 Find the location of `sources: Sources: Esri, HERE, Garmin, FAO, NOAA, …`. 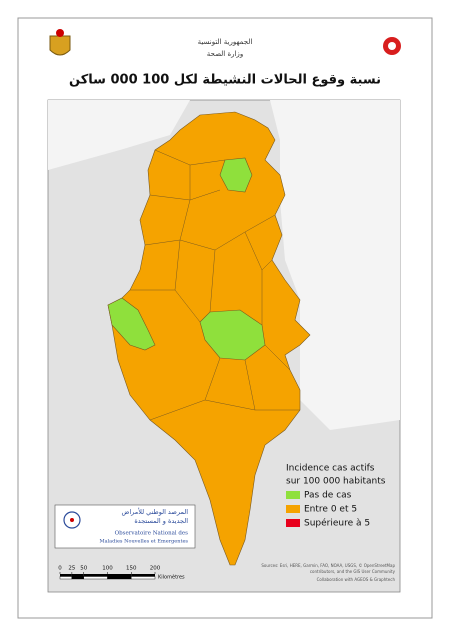

sources: Sources: Esri, HERE, Garmin, FAO, NOAA, … is located at coordinates (328, 565).